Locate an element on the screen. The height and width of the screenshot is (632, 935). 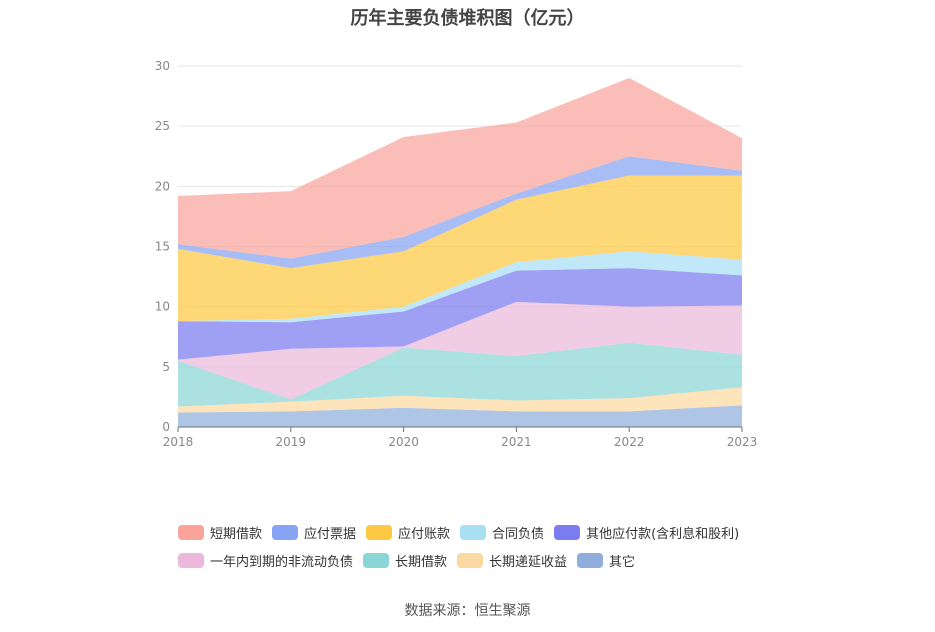
legend-item: 一年内到期的非流动负债 is located at coordinates (265, 560).